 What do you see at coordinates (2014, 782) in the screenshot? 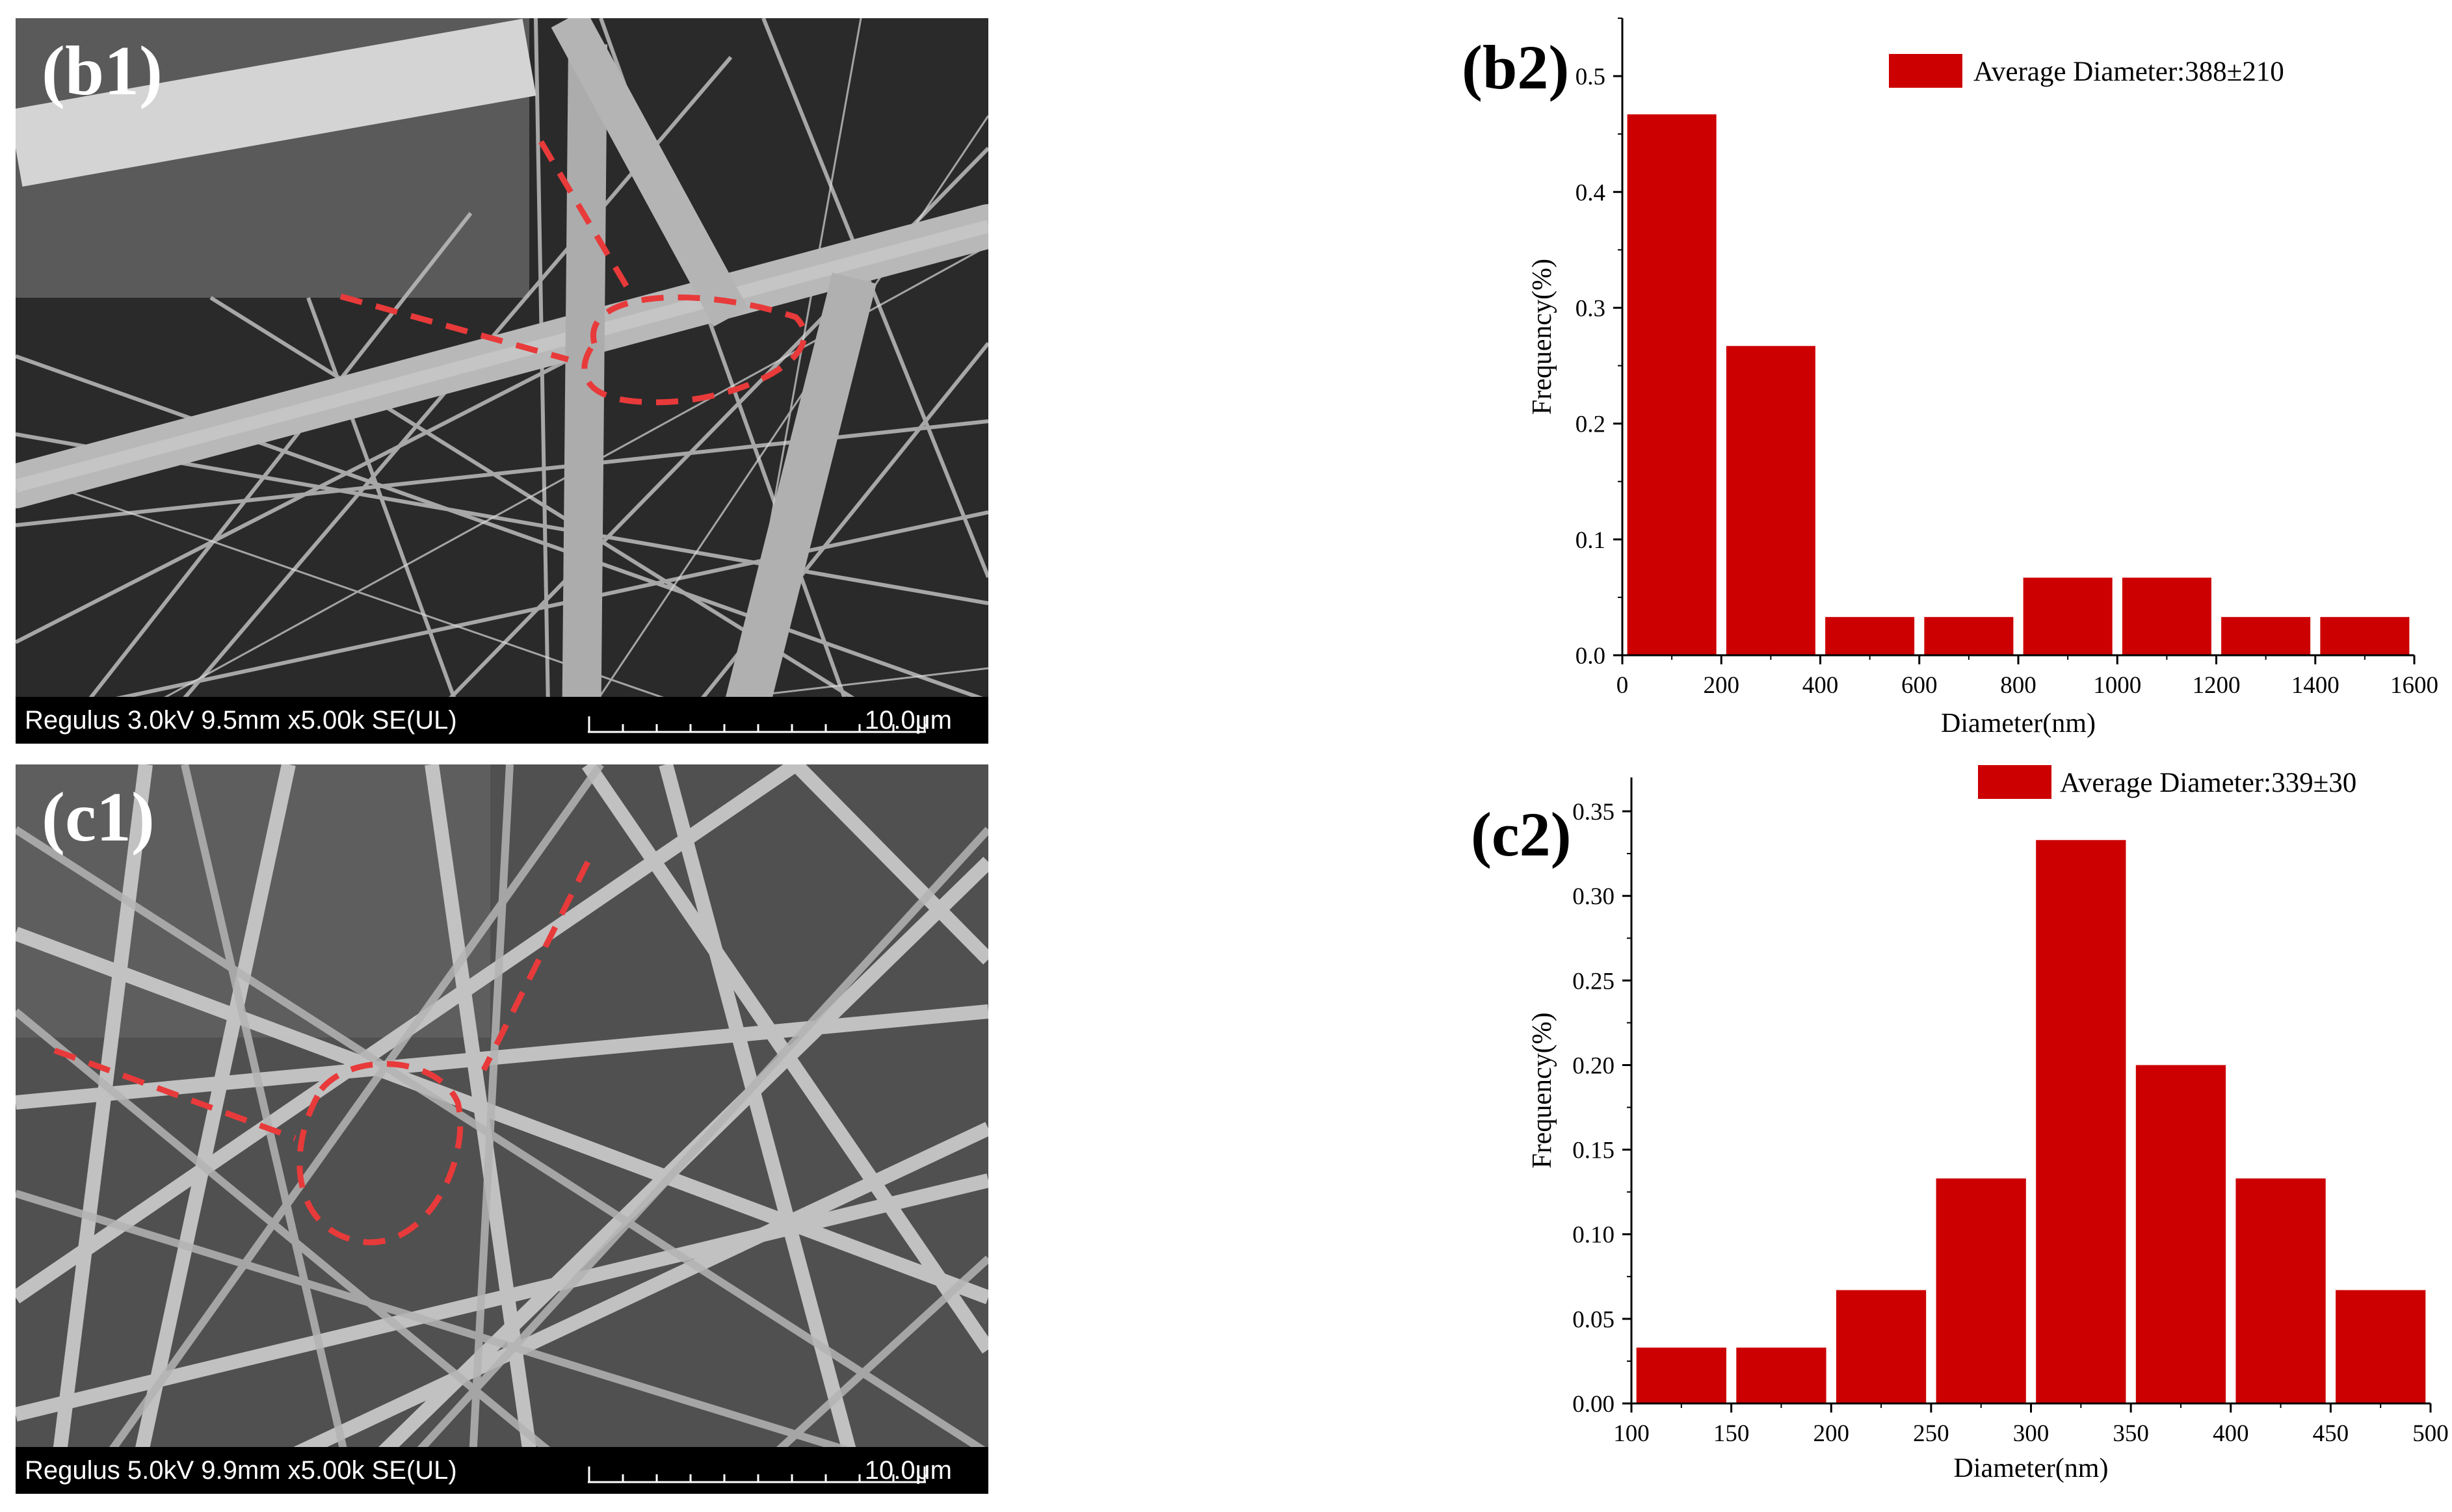
I see `c2-legend-swatch` at bounding box center [2014, 782].